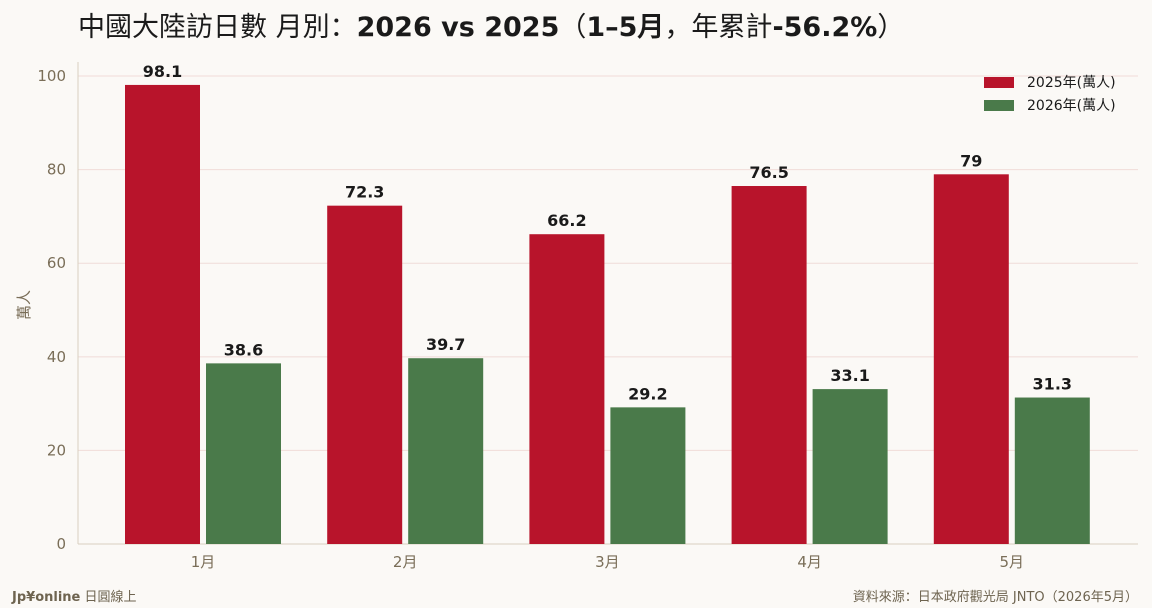  What do you see at coordinates (625, 27) in the screenshot?
I see `title-range: 1–5月` at bounding box center [625, 27].